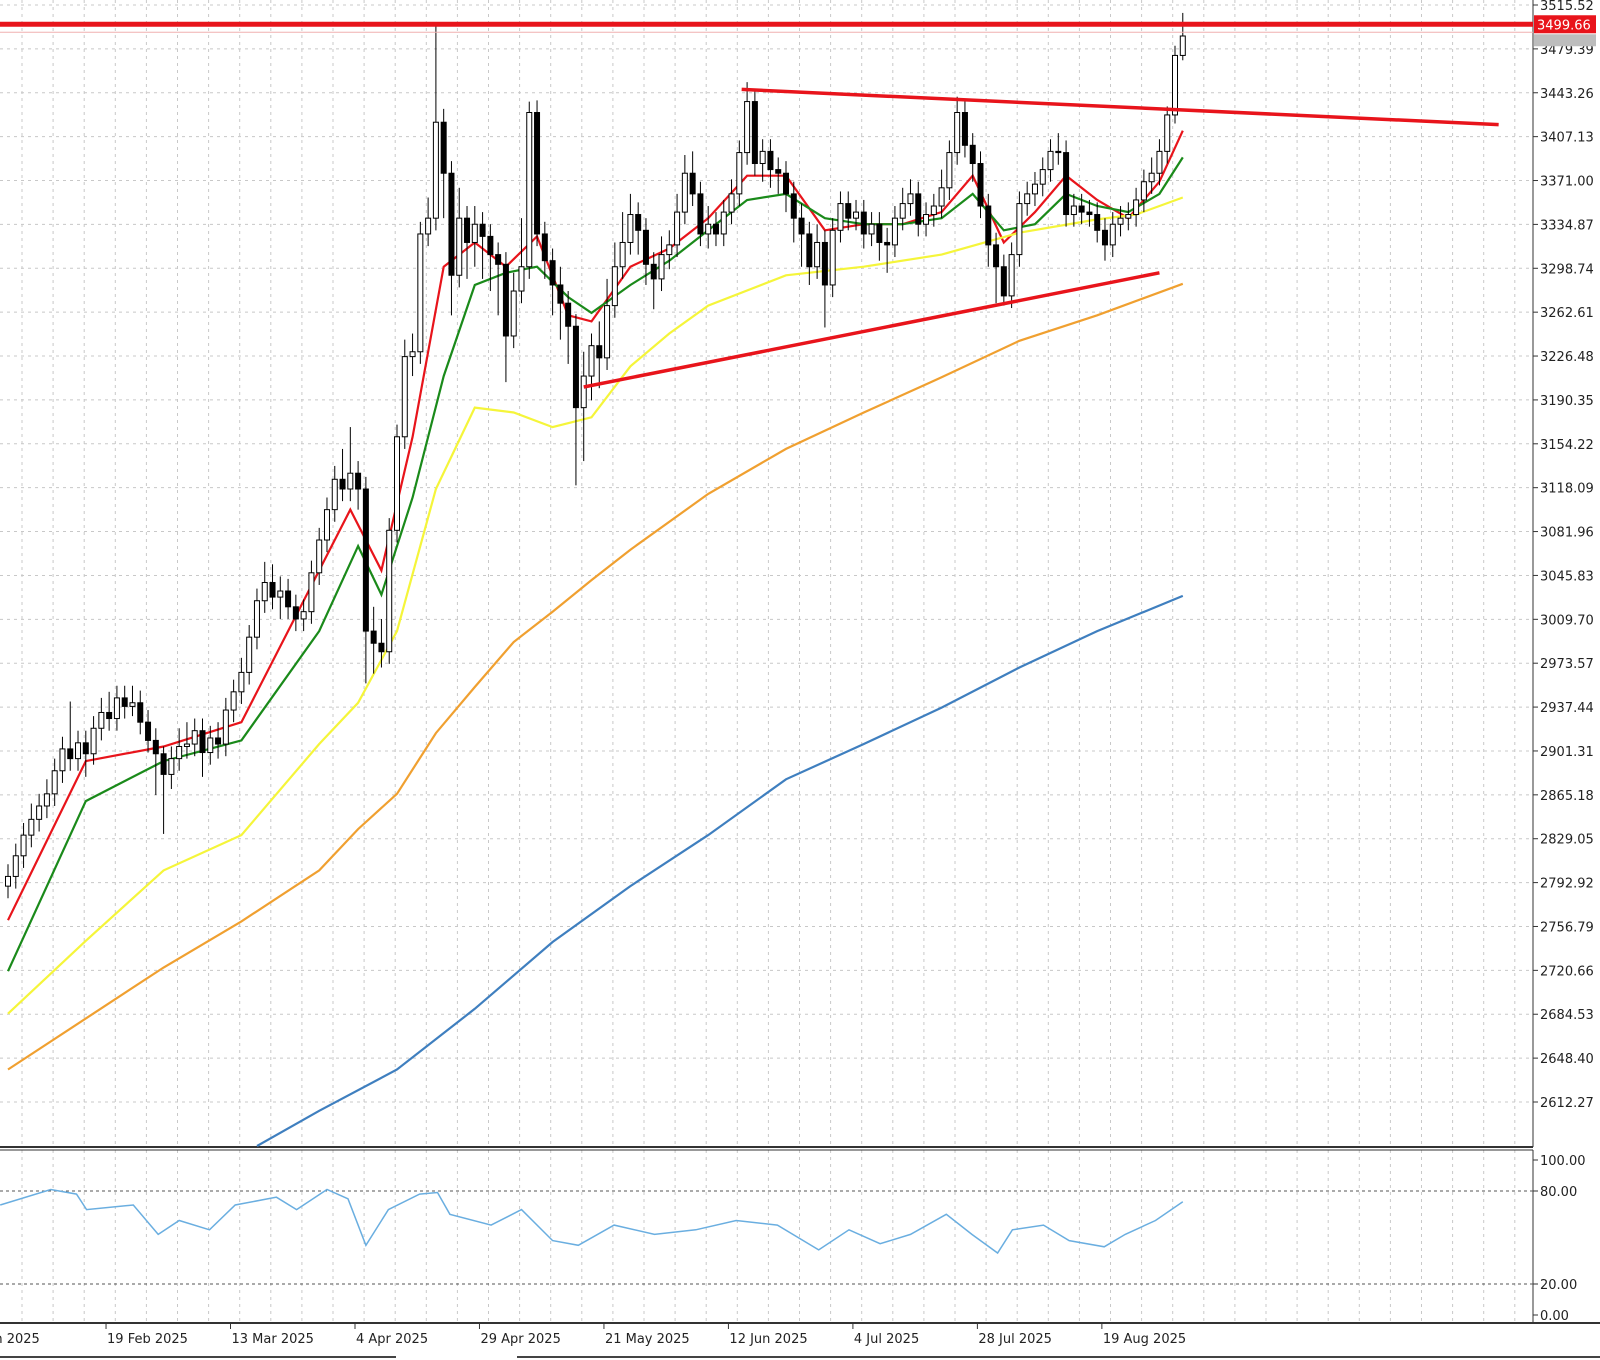 Image resolution: width=1600 pixels, height=1360 pixels. I want to click on price-tick-label: 3515.52, so click(1567, 7).